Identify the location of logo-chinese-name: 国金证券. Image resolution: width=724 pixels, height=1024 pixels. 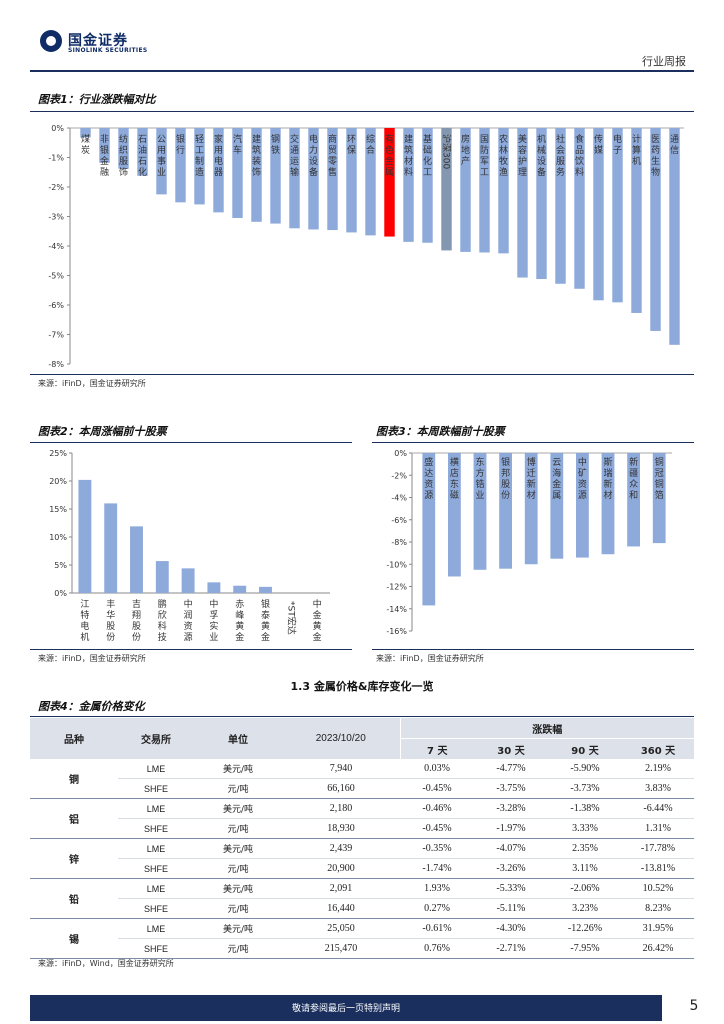
(98, 41).